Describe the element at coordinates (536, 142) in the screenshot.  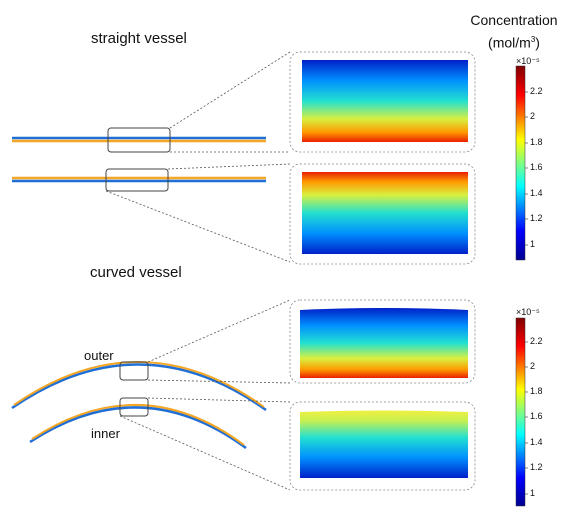
I see `colorbar-top-tick: 1.8` at that location.